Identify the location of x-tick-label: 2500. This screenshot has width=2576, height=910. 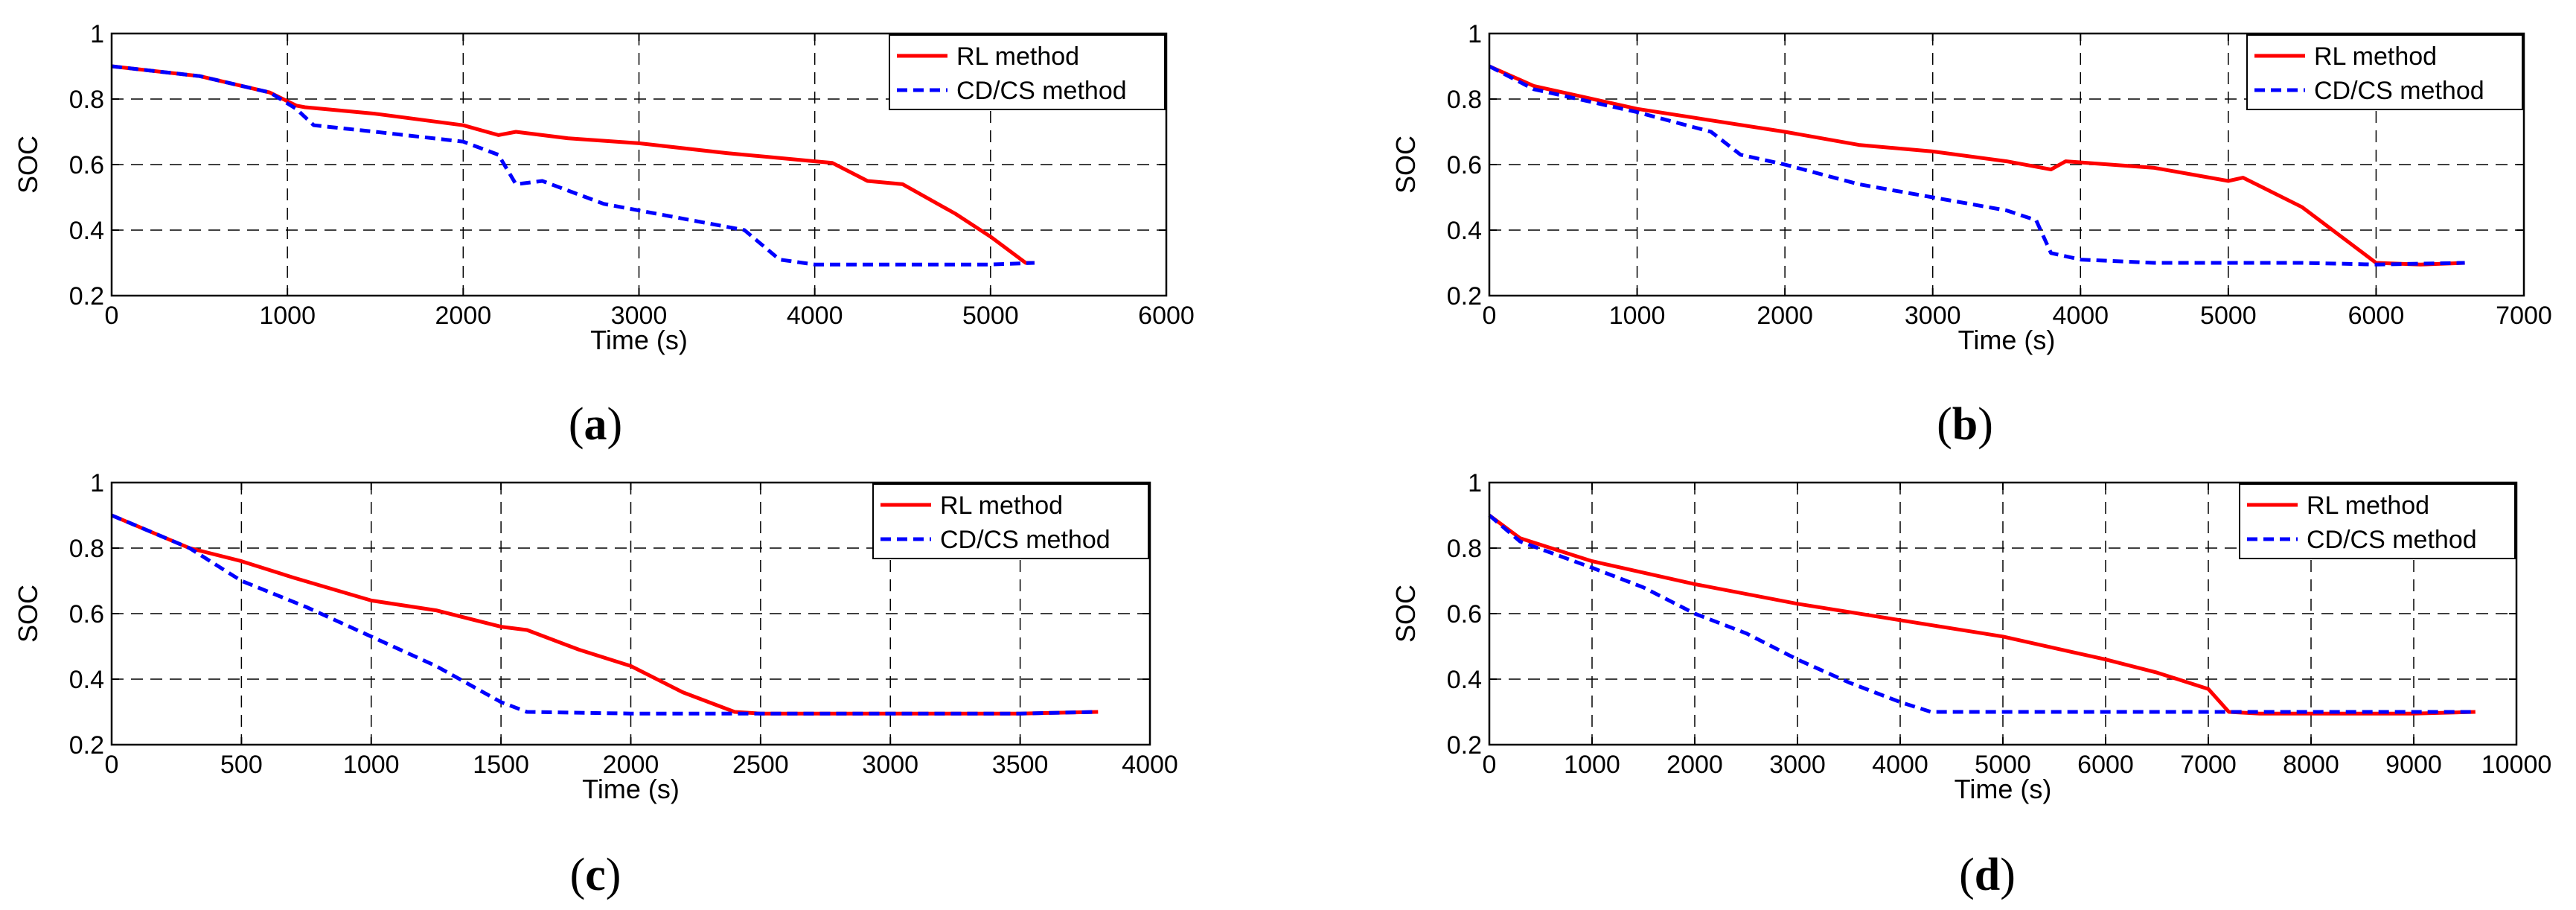
(760, 765).